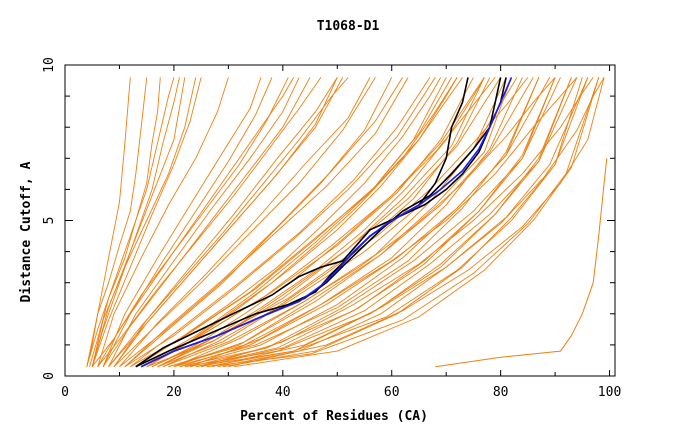 Image resolution: width=680 pixels, height=440 pixels. I want to click on y-tick-label: 0, so click(49, 376).